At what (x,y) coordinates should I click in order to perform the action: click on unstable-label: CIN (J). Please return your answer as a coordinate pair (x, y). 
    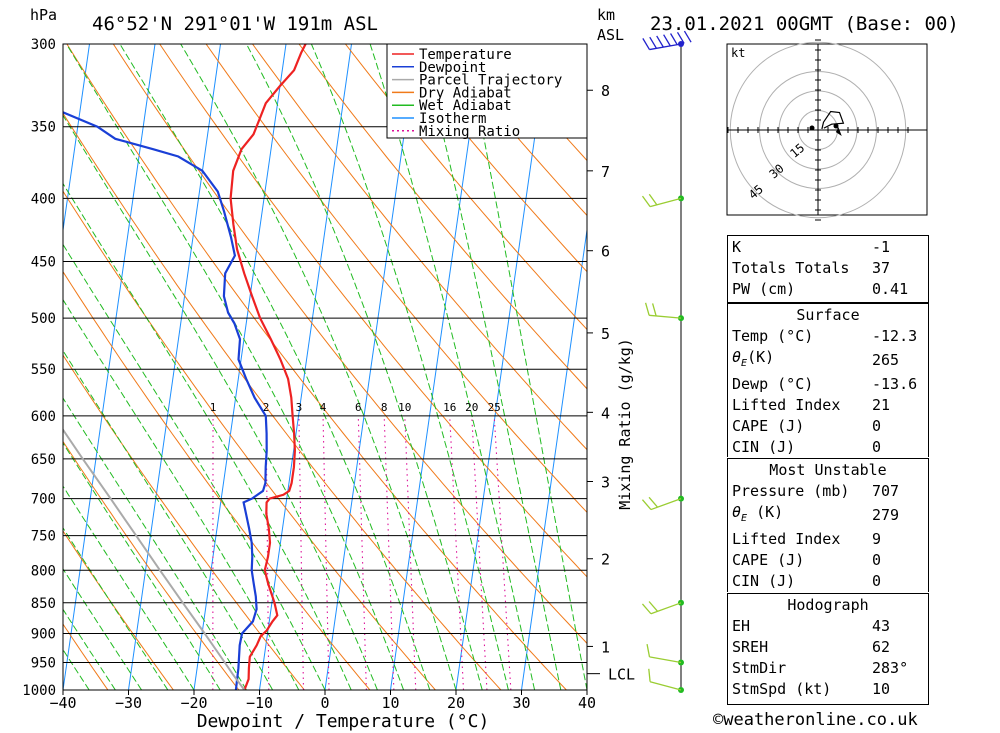
    Looking at the image, I should click on (764, 581).